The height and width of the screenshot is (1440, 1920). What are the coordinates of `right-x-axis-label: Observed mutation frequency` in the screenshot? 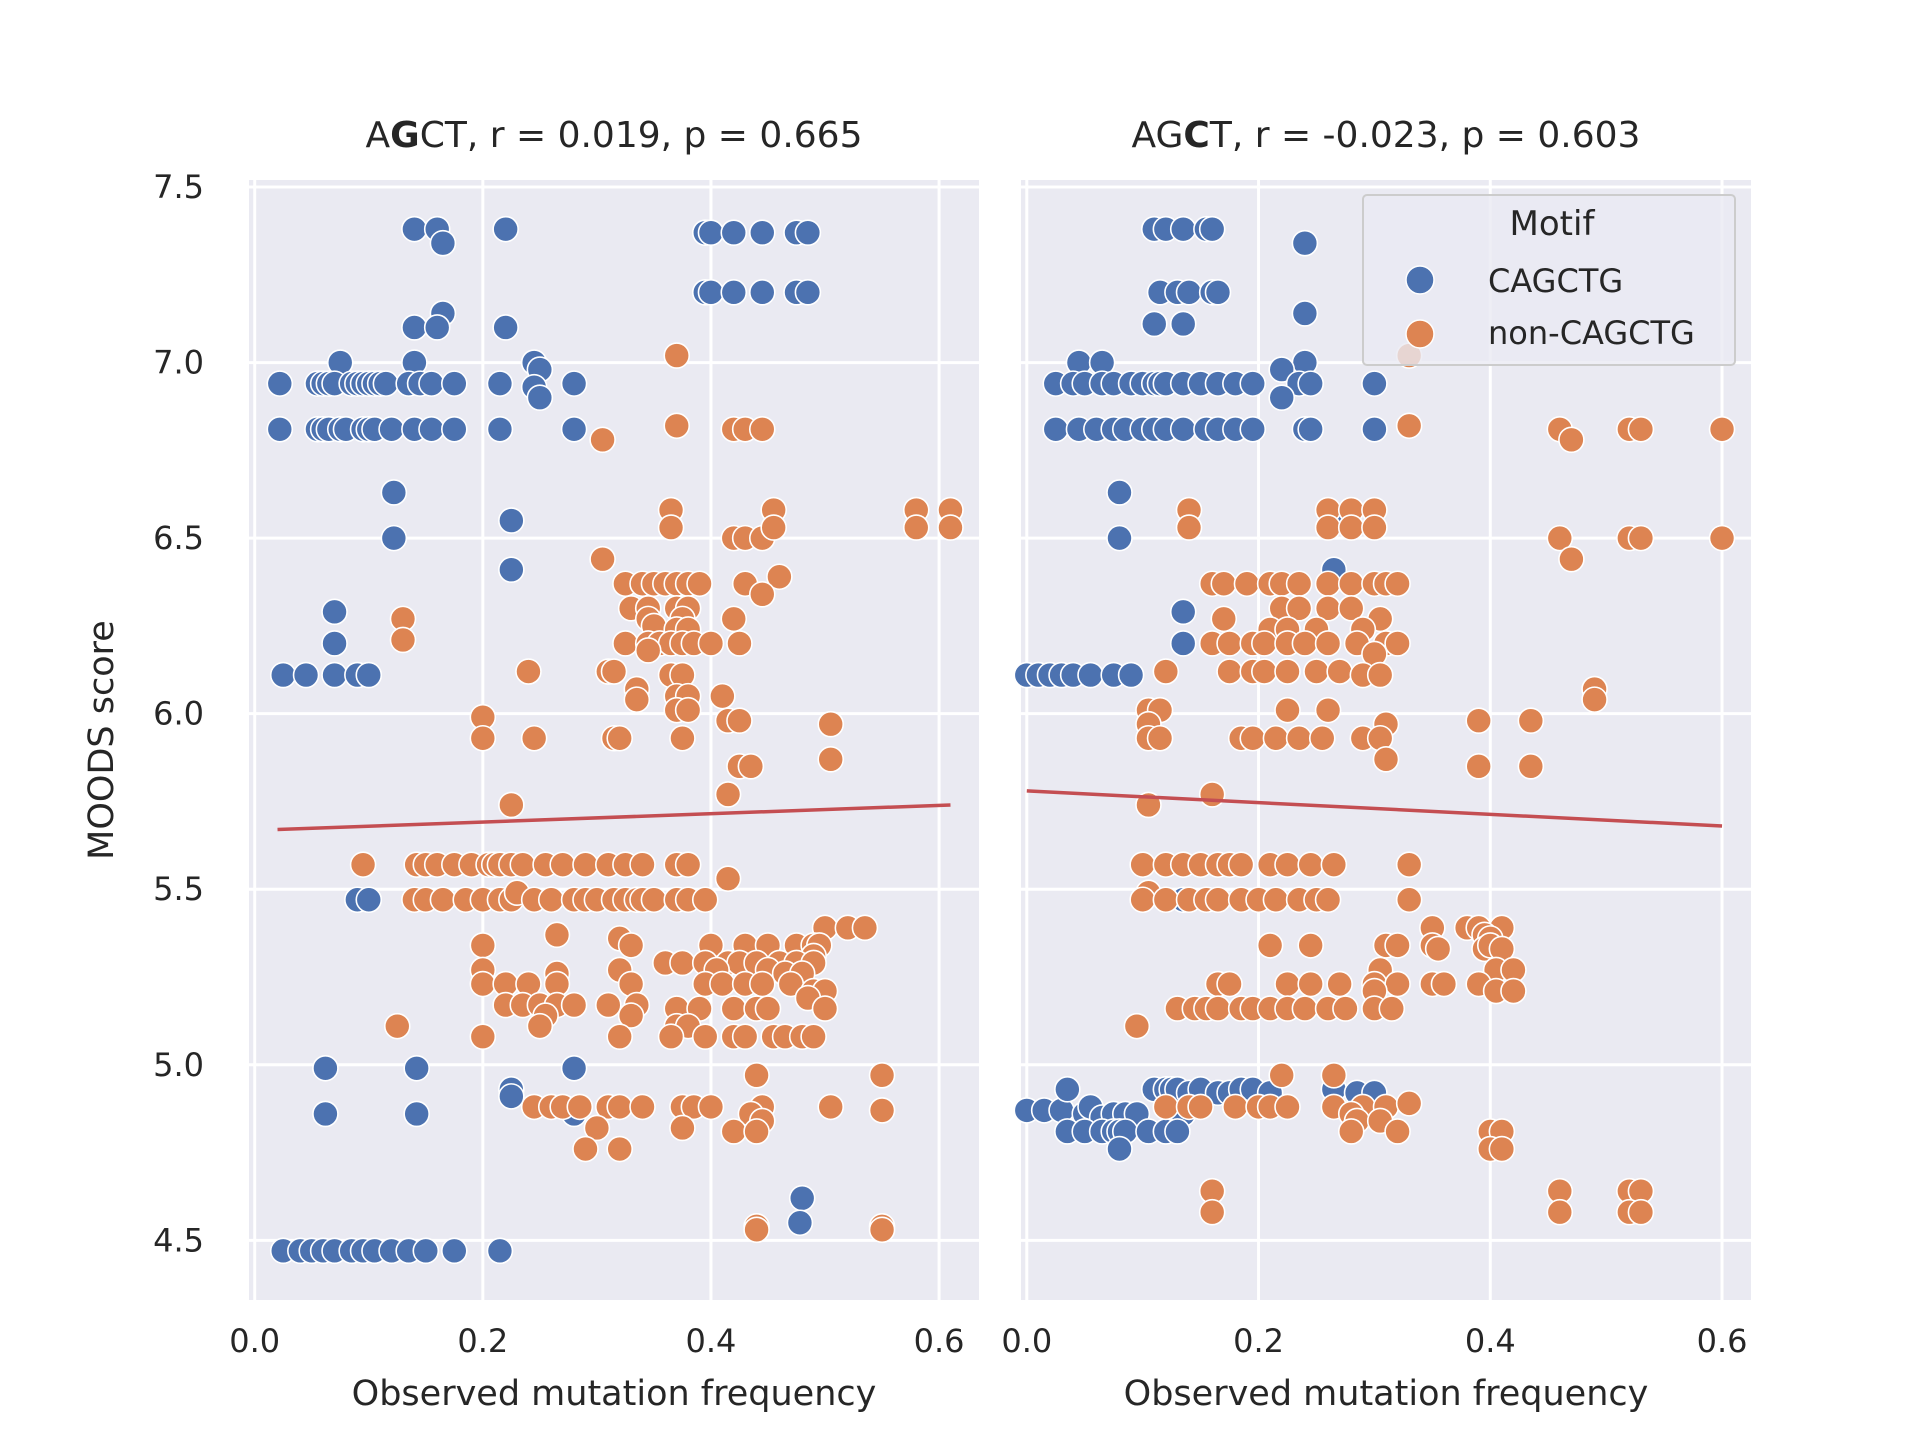 It's located at (1386, 1394).